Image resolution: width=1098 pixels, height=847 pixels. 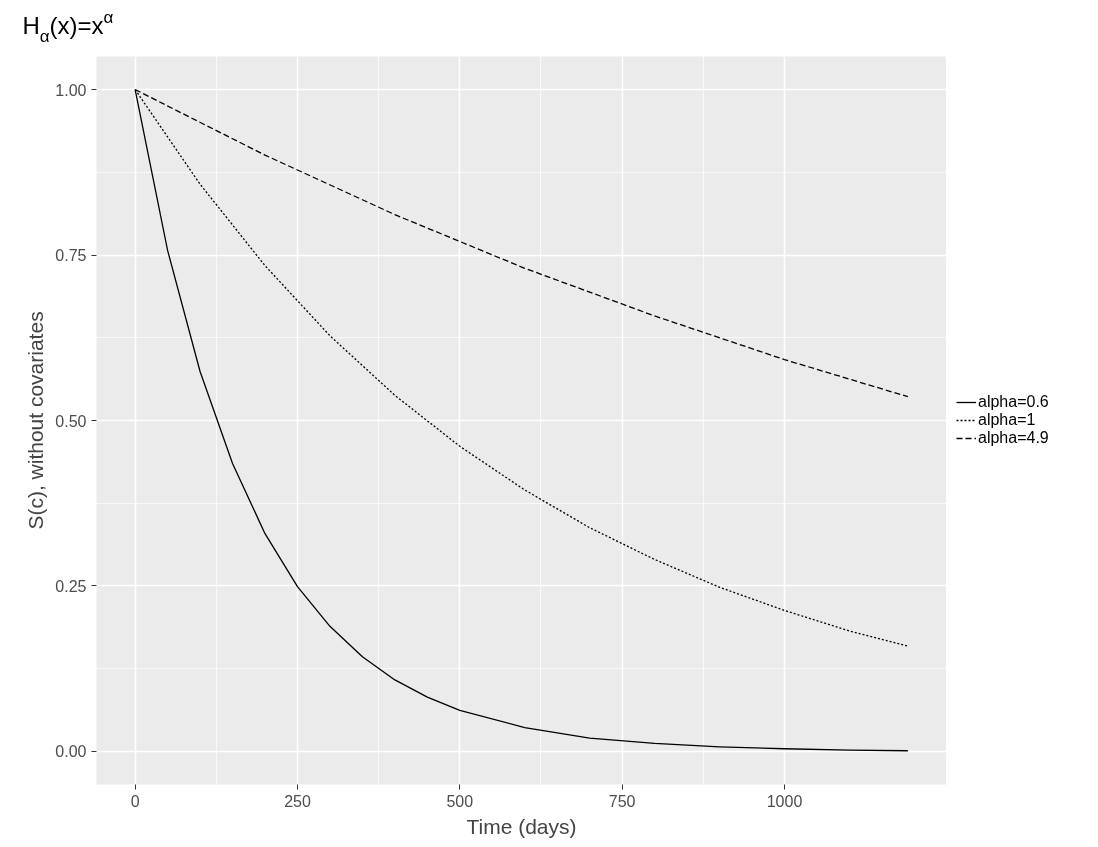 What do you see at coordinates (71, 586) in the screenshot?
I see `y-tick-label: 0.25` at bounding box center [71, 586].